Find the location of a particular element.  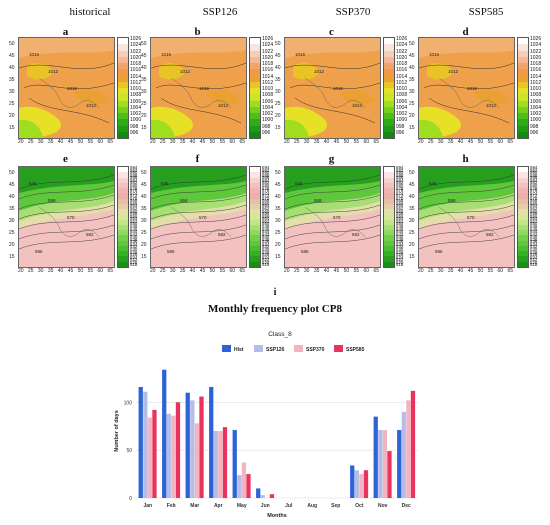

colorbar-label: 578 is located at coordinates (400, 188).